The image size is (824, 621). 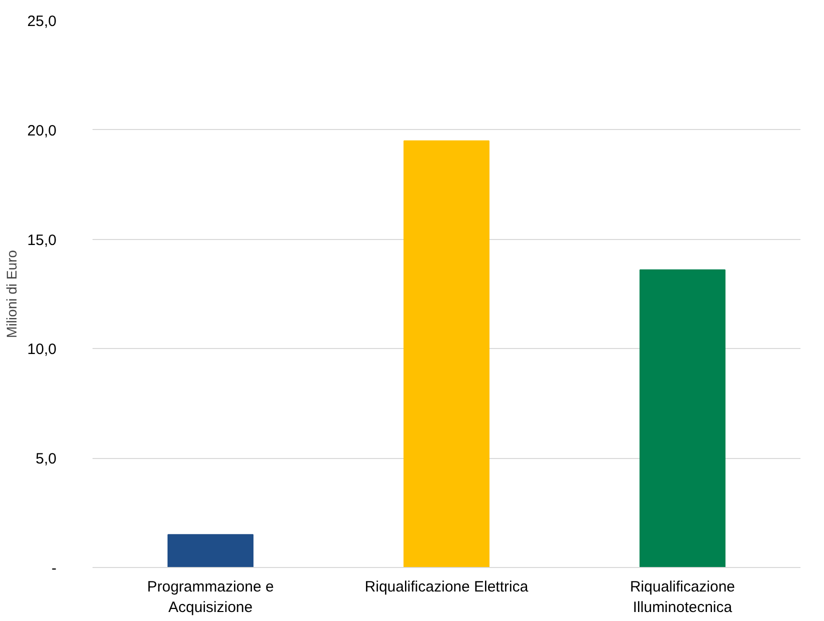 I want to click on y-tick-label: 25,0, so click(x=42, y=21).